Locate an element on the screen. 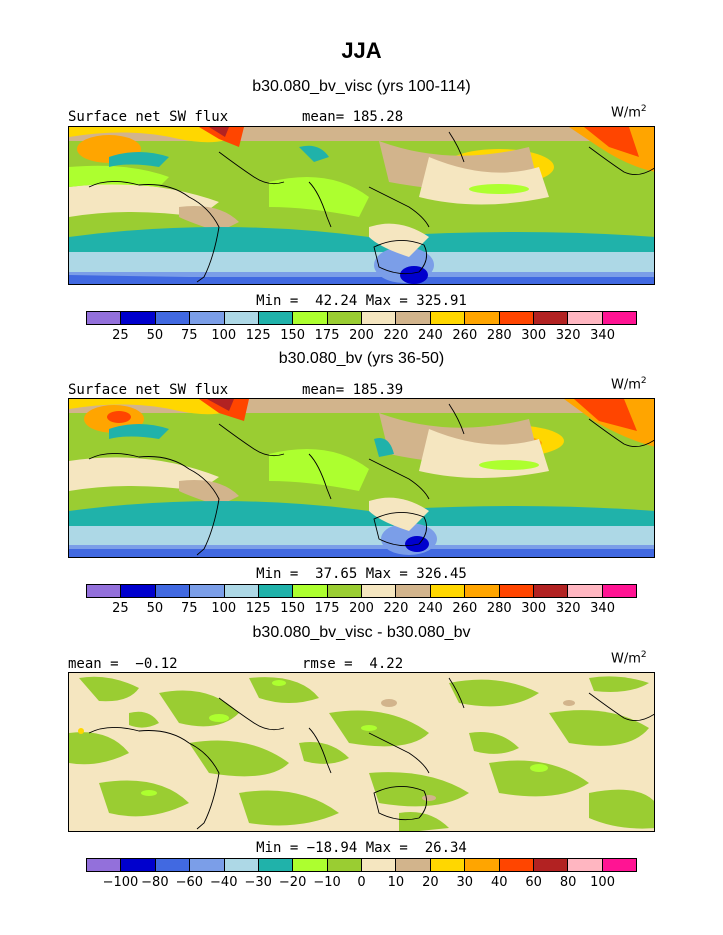 Image resolution: width=723 pixels, height=935 pixels. colorbar-tick-label: 300 is located at coordinates (534, 335).